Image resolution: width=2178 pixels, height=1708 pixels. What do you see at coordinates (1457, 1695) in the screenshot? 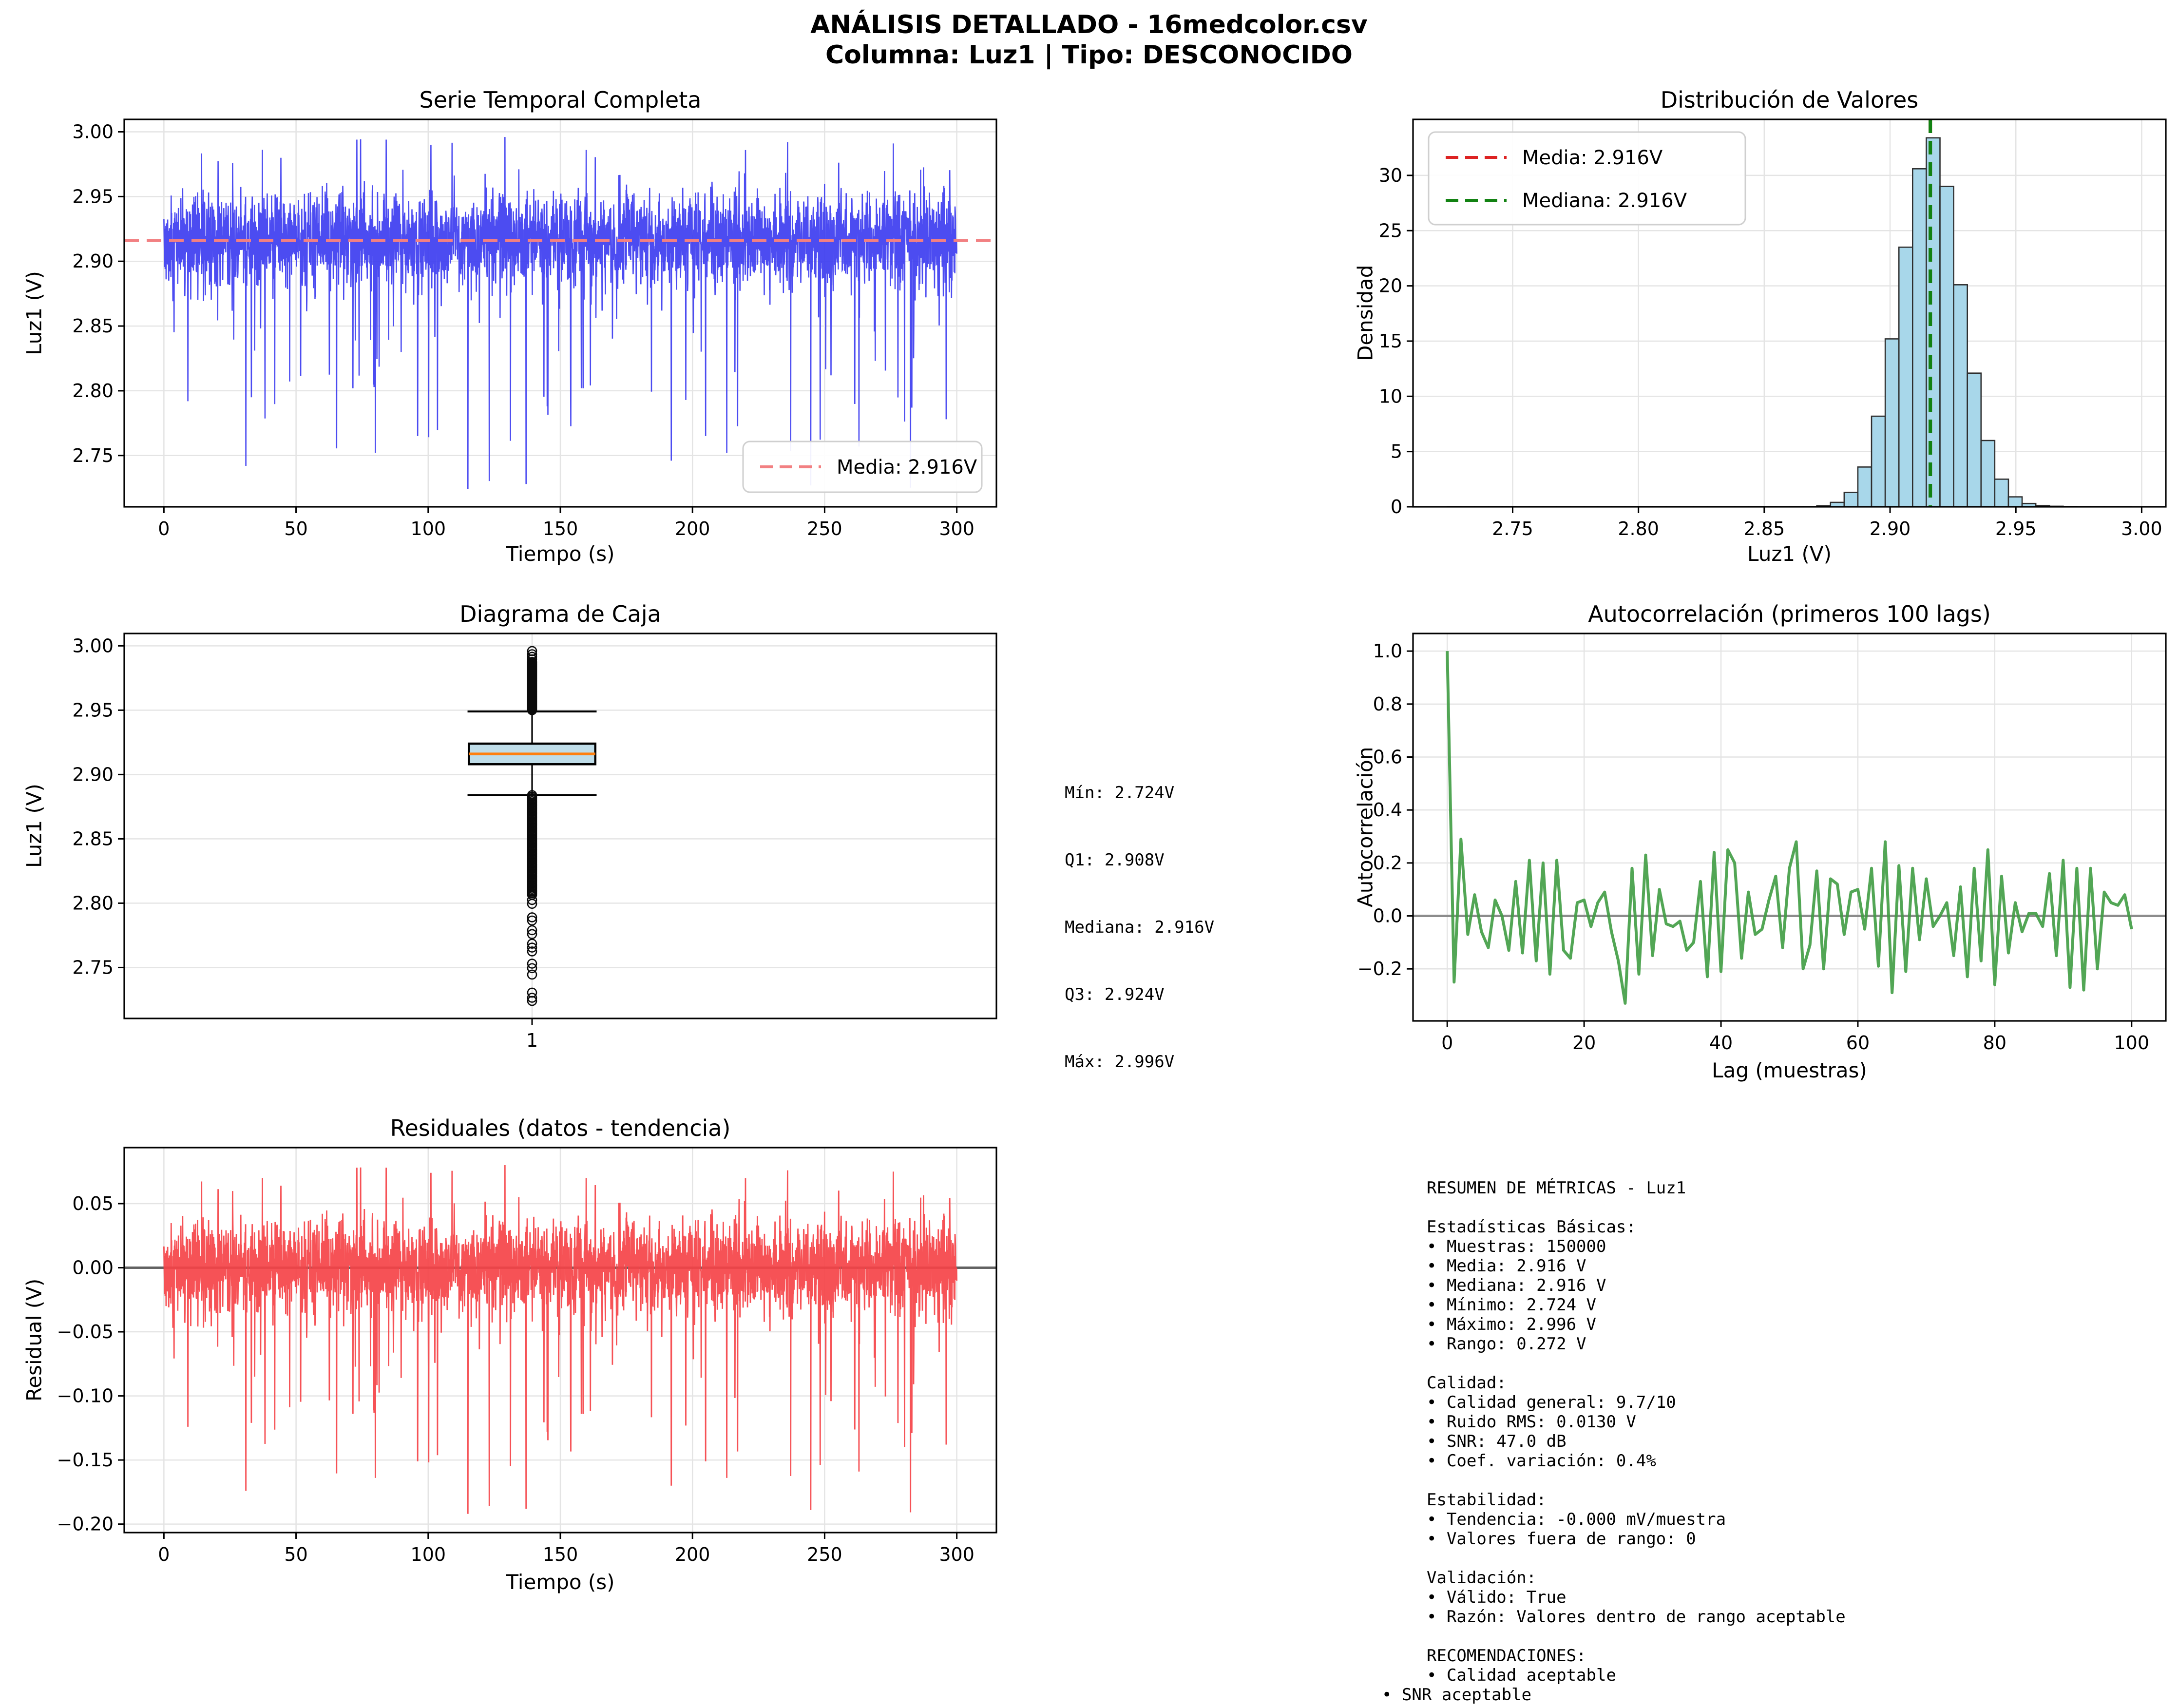
I see `metrics-line: • SNR aceptable` at bounding box center [1457, 1695].